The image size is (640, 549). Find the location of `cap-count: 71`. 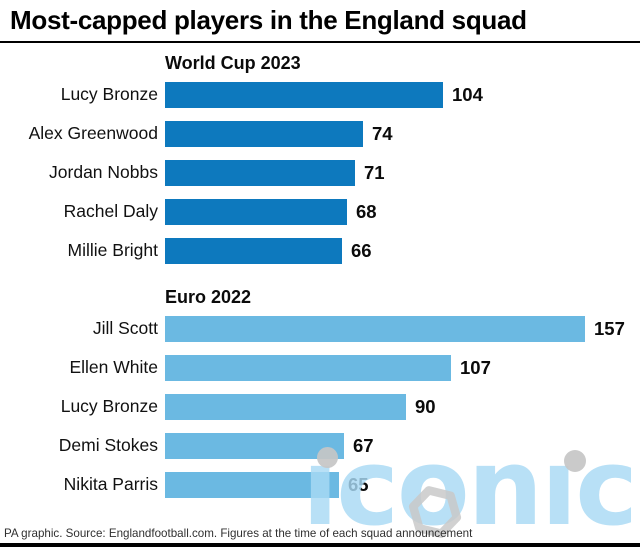

cap-count: 71 is located at coordinates (374, 172).